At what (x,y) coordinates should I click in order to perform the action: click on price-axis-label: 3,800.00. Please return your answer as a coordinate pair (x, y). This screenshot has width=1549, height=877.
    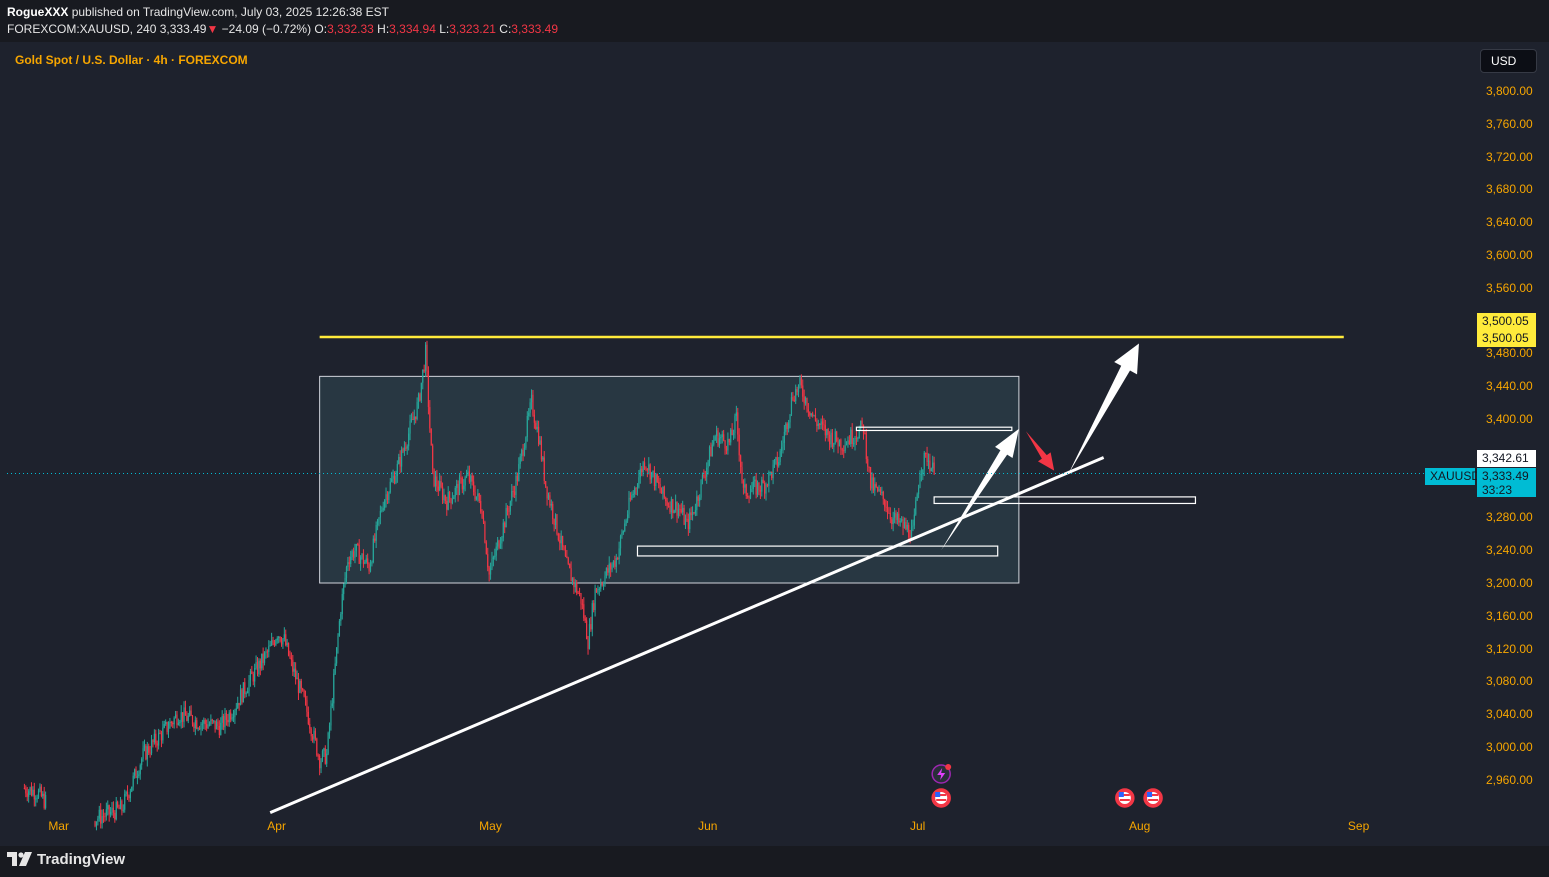
    Looking at the image, I should click on (1509, 91).